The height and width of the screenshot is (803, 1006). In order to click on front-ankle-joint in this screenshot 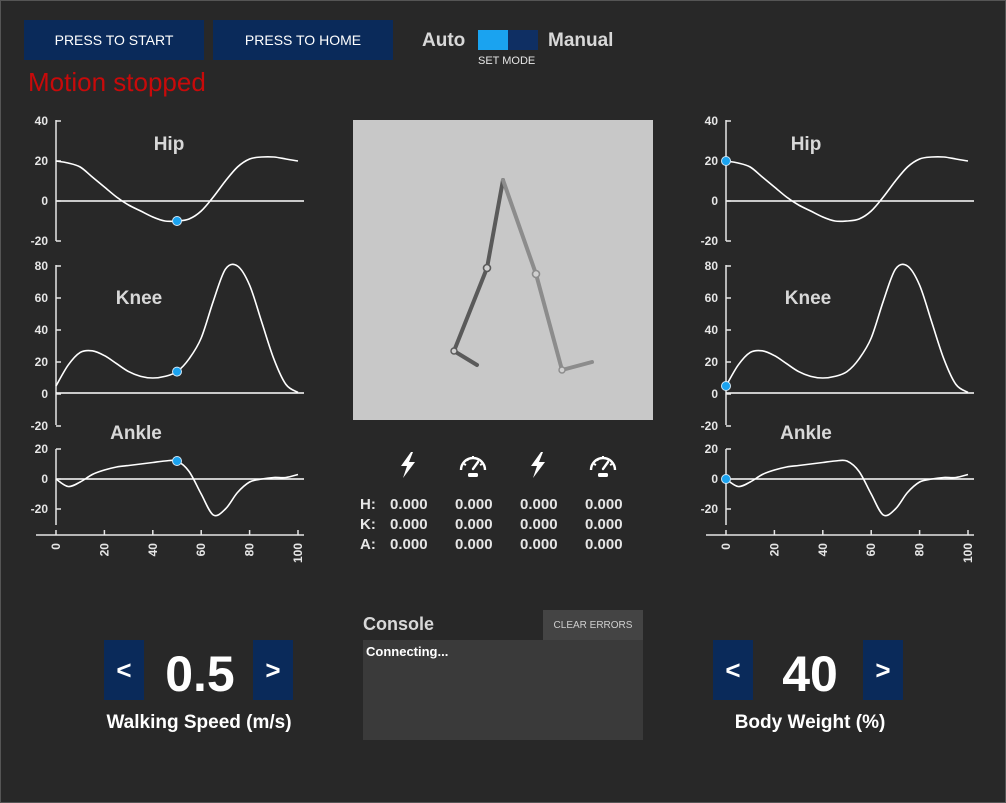, I will do `click(562, 370)`.